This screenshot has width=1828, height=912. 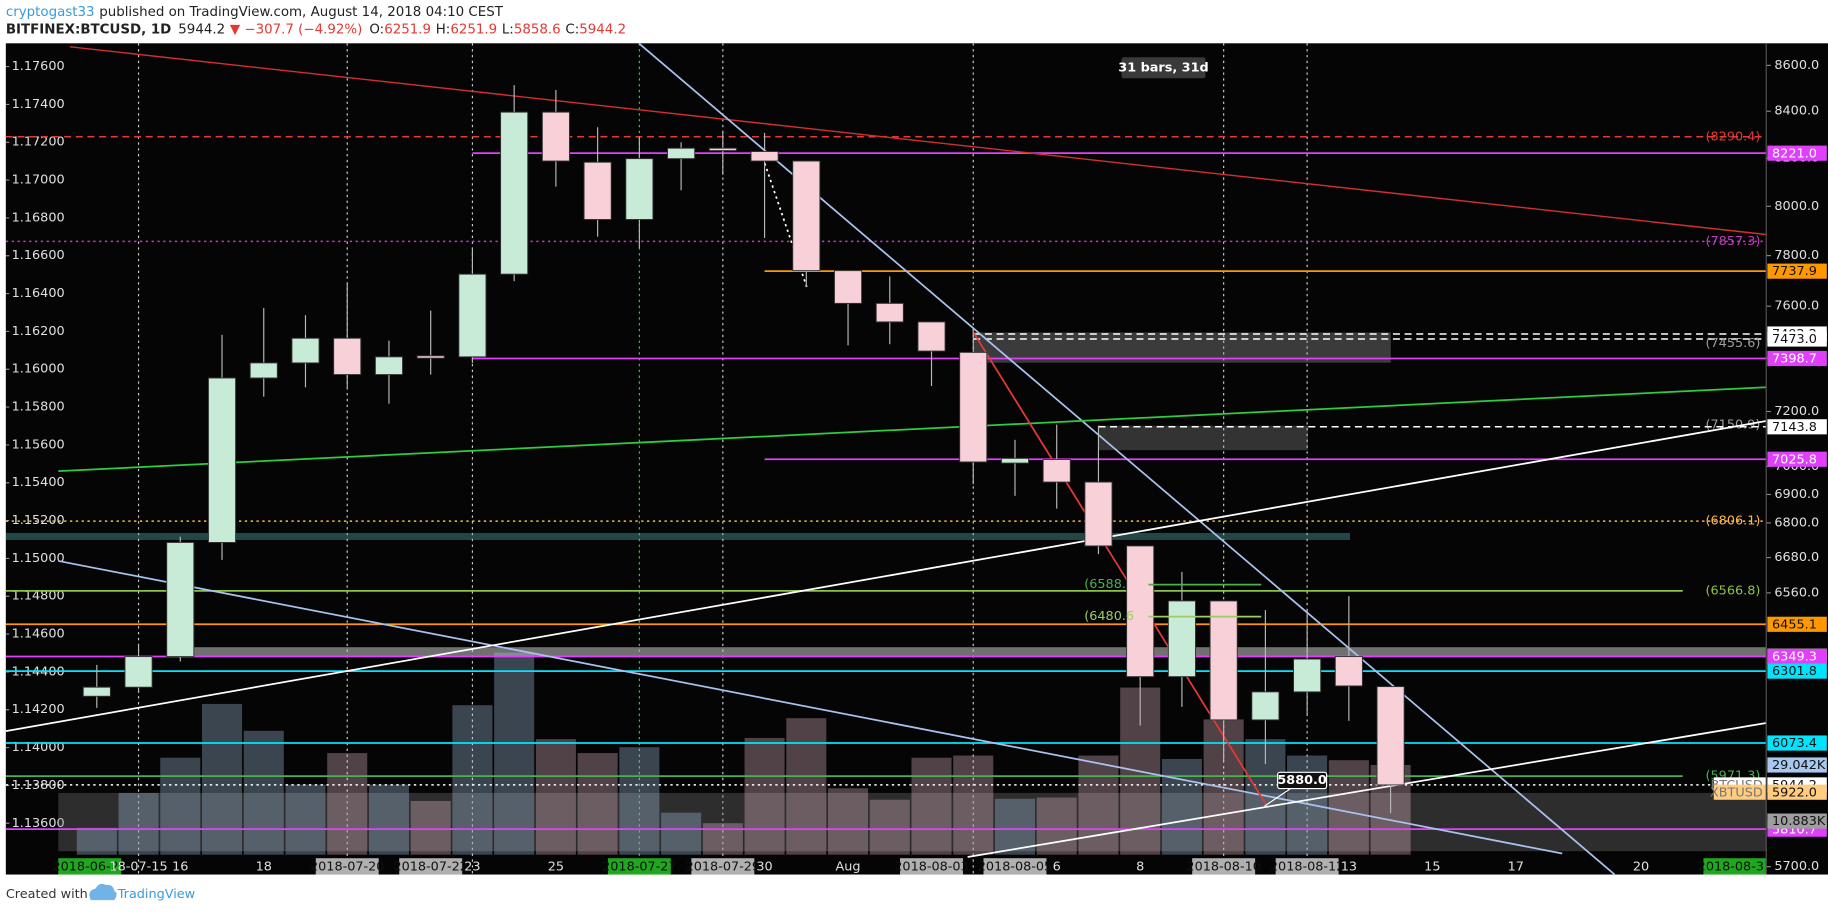 What do you see at coordinates (1796, 111) in the screenshot?
I see `y-tick-label: 8400.0` at bounding box center [1796, 111].